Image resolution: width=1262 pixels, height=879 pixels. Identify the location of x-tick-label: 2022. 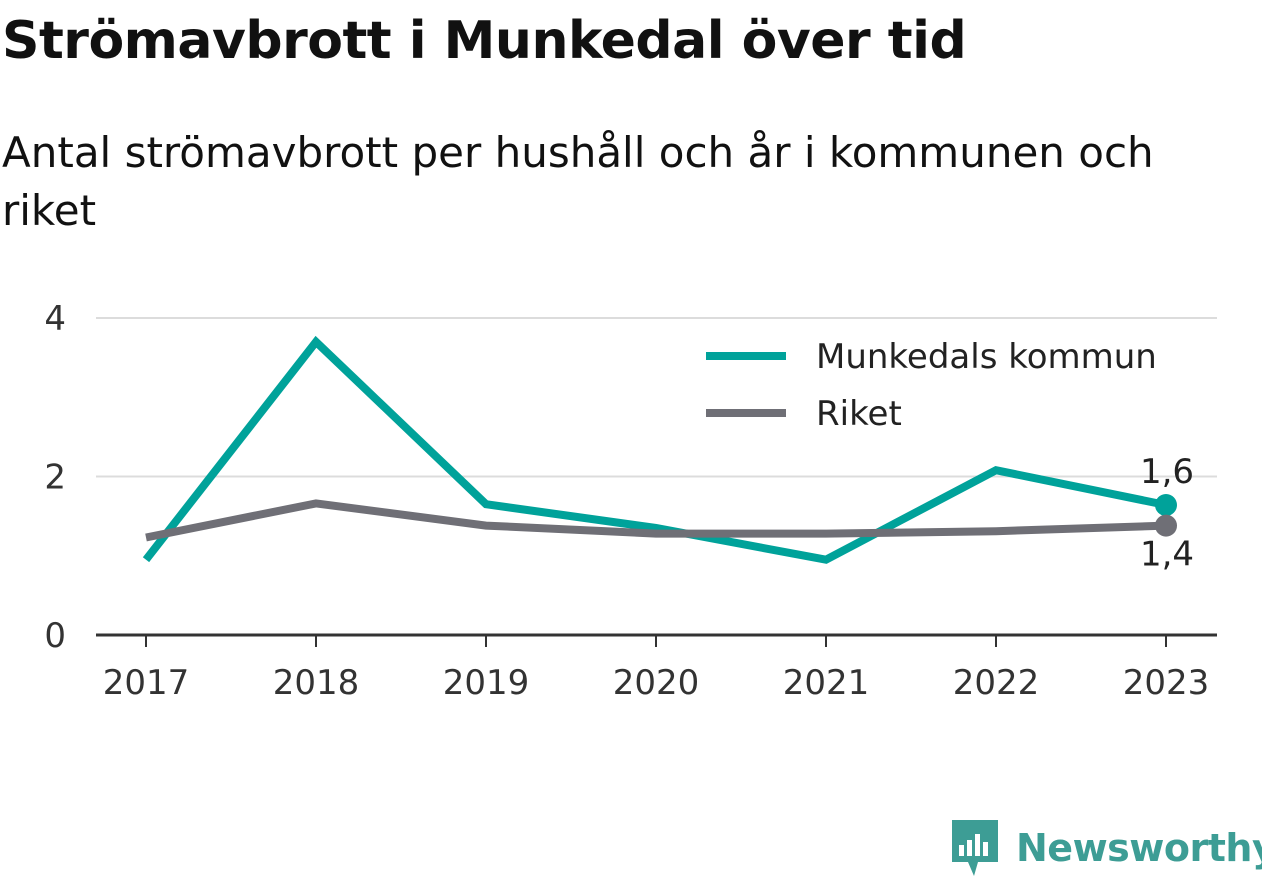
(996, 683).